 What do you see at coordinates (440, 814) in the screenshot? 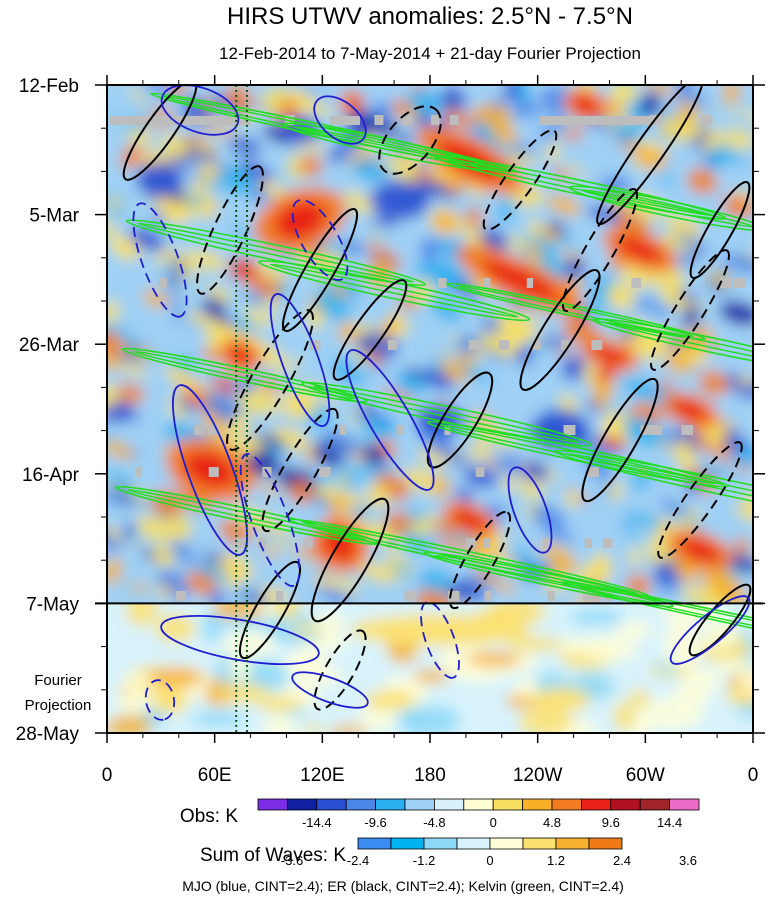
I see `obs-colorbar: Obs: K -14.4 -9.6 -4.8 0 4.8 9.6 14.4` at bounding box center [440, 814].